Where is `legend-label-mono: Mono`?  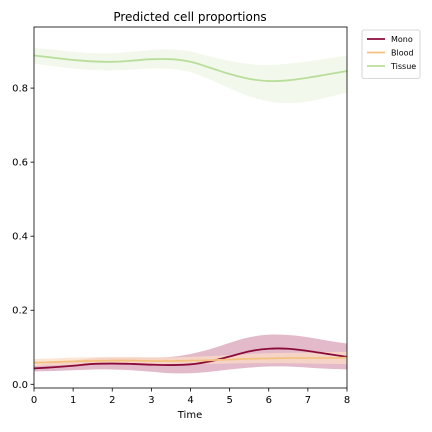 legend-label-mono: Mono is located at coordinates (402, 39).